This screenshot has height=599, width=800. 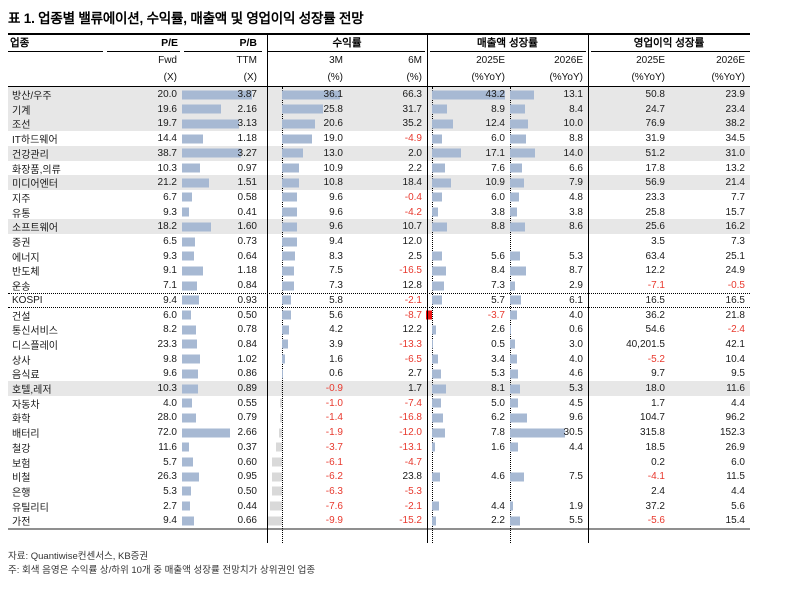 What do you see at coordinates (736, 330) in the screenshot?
I see `cell-op-2026: -2.4` at bounding box center [736, 330].